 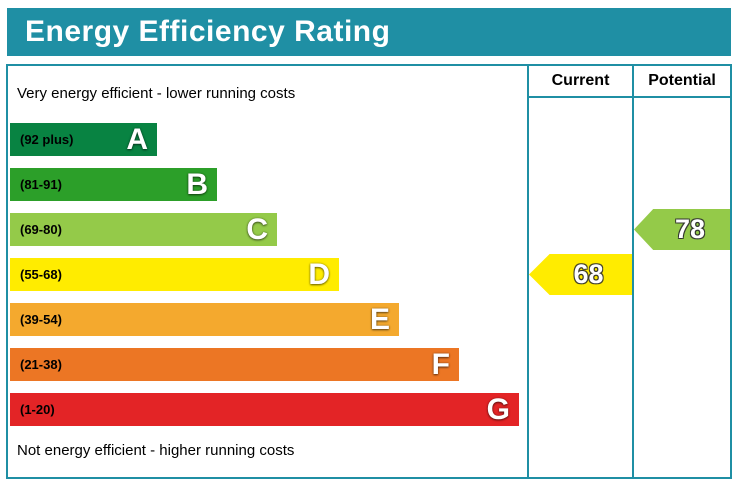 What do you see at coordinates (41, 229) in the screenshot?
I see `band-range-label: (69-80)` at bounding box center [41, 229].